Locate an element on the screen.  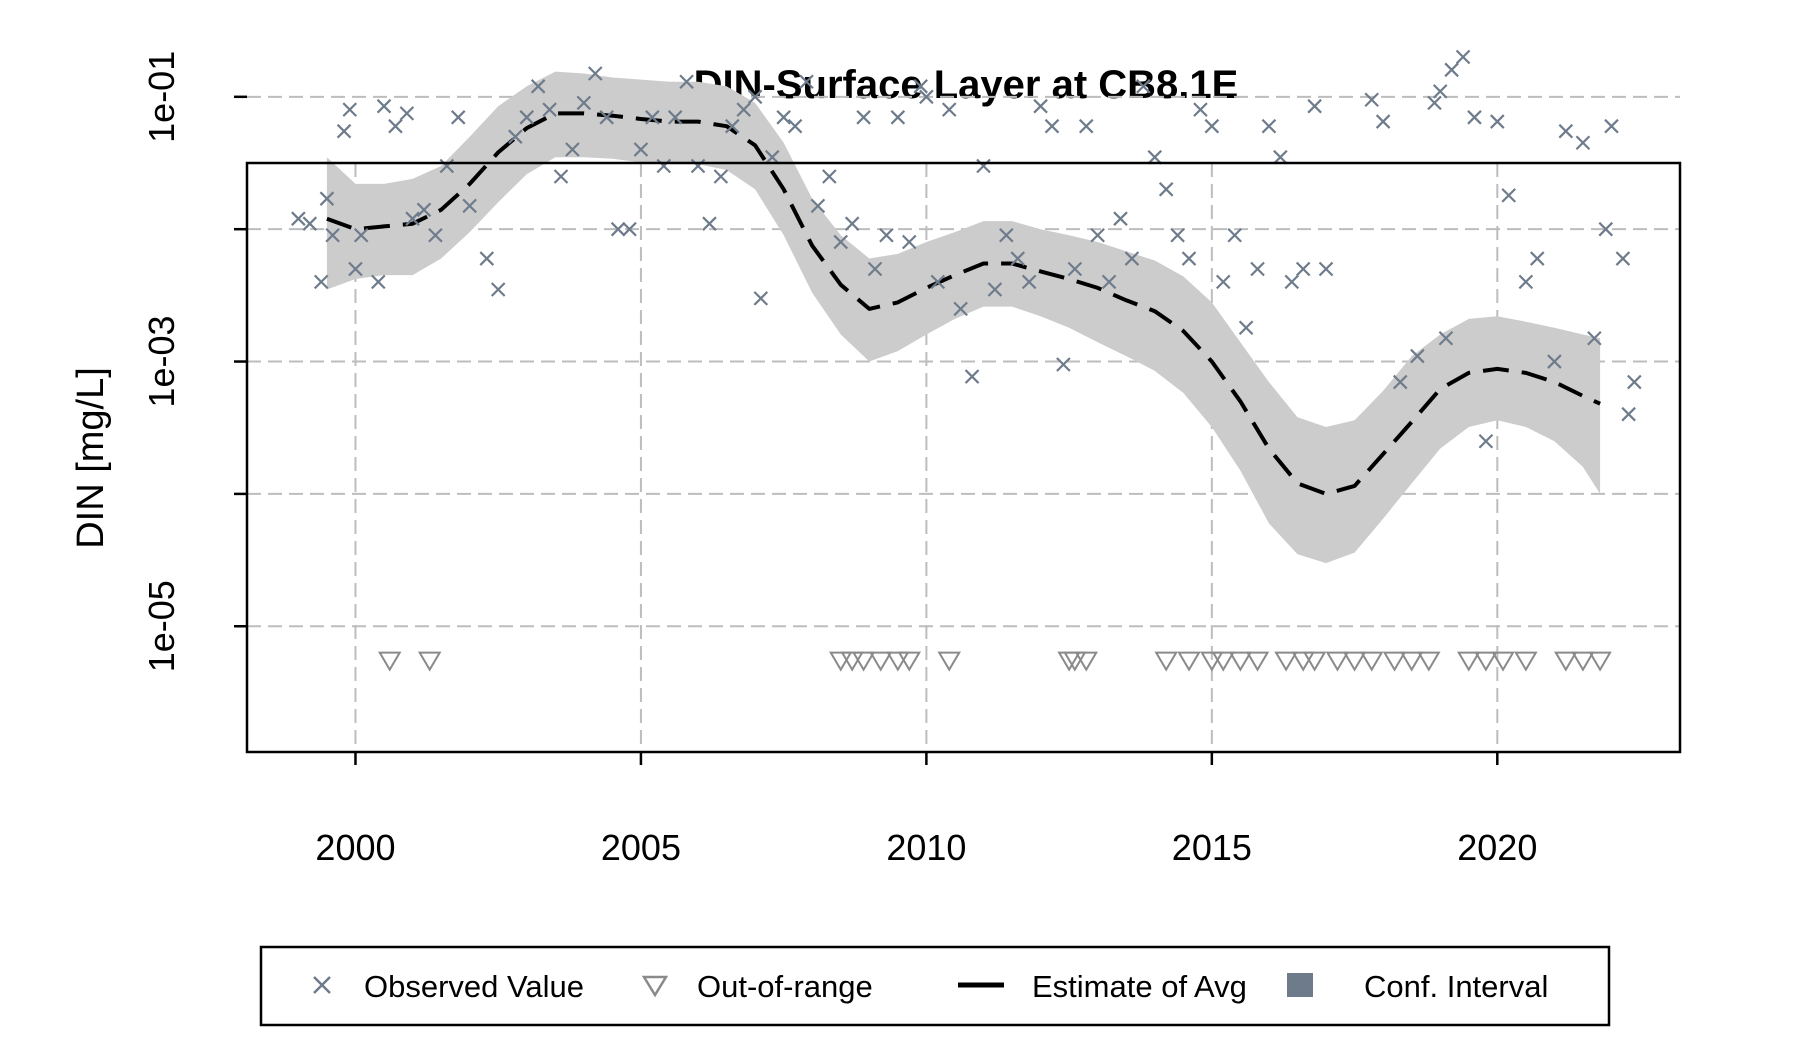
legend-label-ci: Conf. Interval is located at coordinates (1456, 986).